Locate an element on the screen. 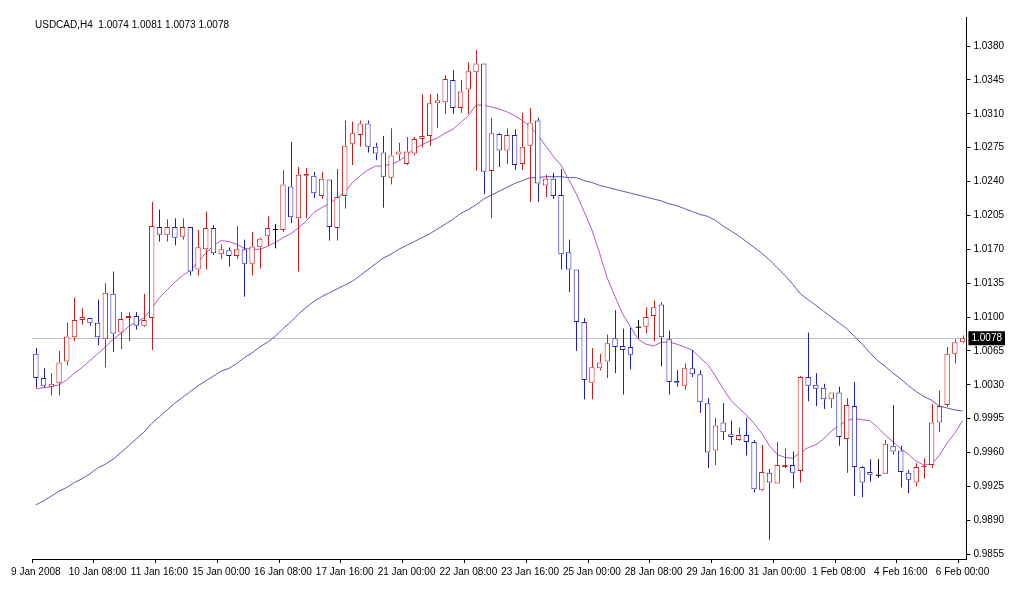 Image resolution: width=1019 pixels, height=591 pixels. x-tick-label: 23 Jan 16:00 is located at coordinates (530, 571).